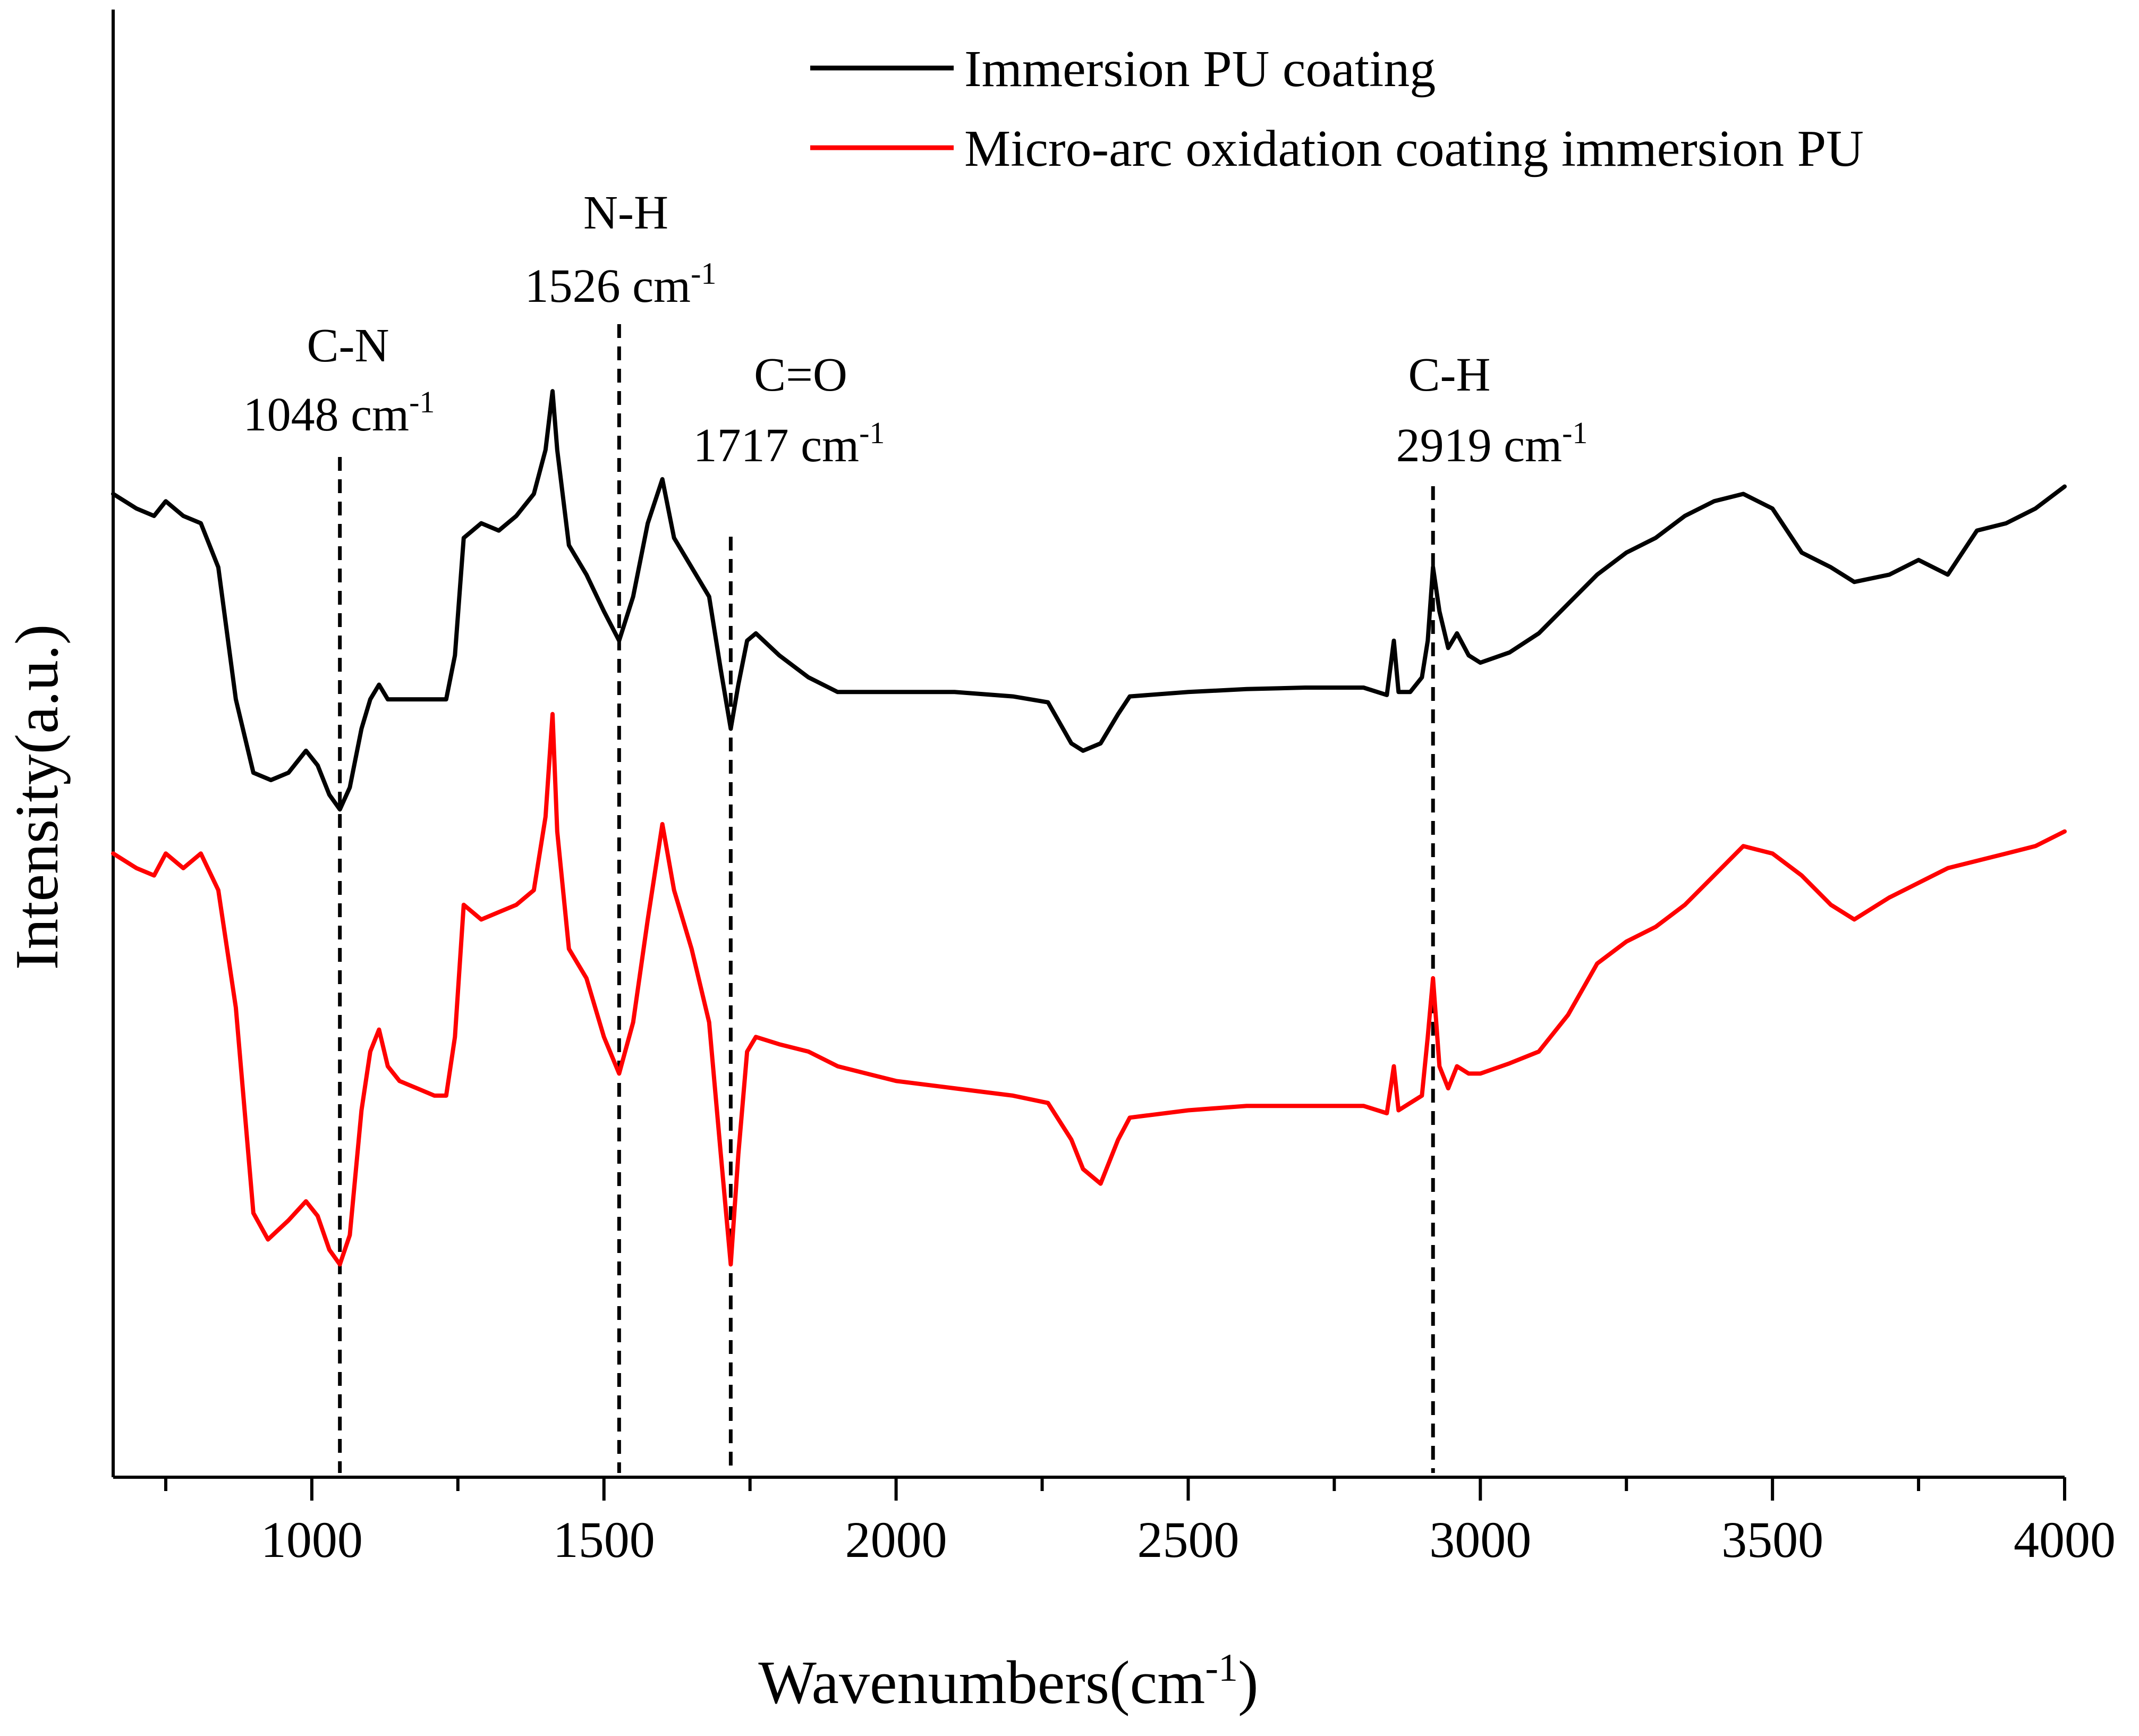 This screenshot has width=2139, height=1736. I want to click on annotation-label-n-h: N-H, so click(625, 213).